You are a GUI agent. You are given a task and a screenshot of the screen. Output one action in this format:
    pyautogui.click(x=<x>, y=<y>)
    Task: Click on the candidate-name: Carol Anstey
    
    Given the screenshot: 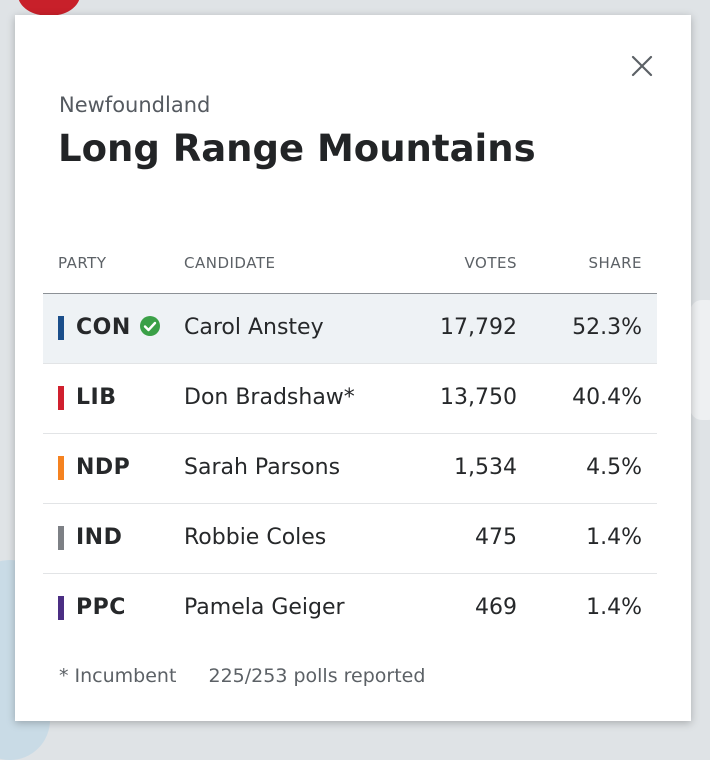 What is the action you would take?
    pyautogui.click(x=254, y=327)
    